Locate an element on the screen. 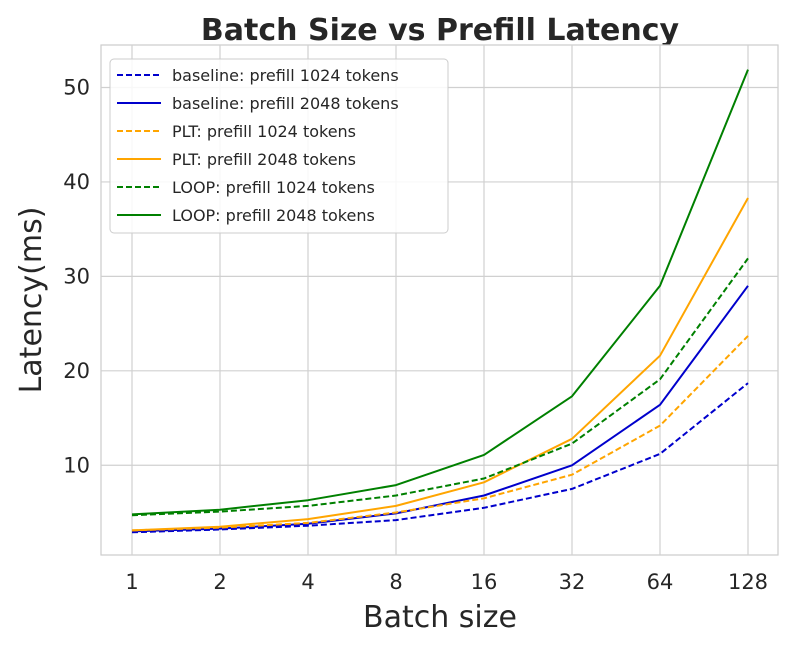 The height and width of the screenshot is (649, 792). legend-entry-label: PLT: prefill 2048 tokens is located at coordinates (264, 159).